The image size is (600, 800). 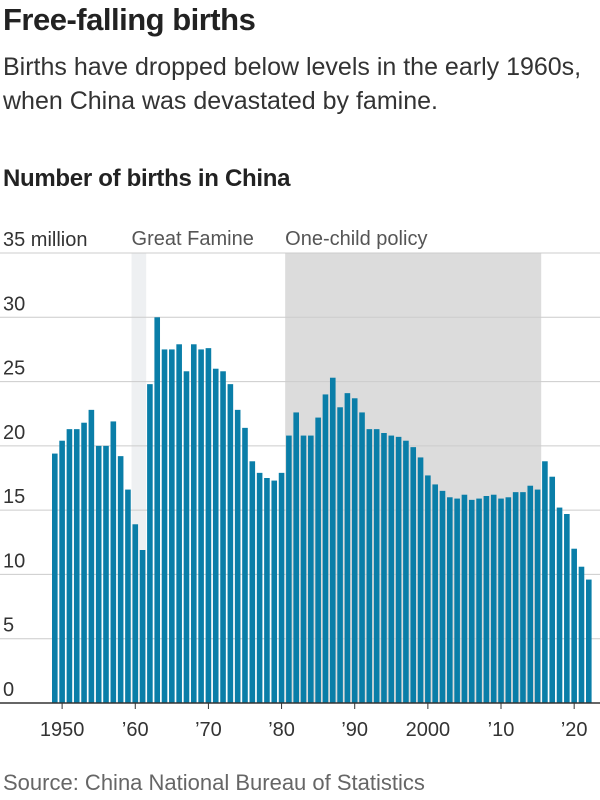 What do you see at coordinates (354, 730) in the screenshot?
I see `x-tick-label: ’90` at bounding box center [354, 730].